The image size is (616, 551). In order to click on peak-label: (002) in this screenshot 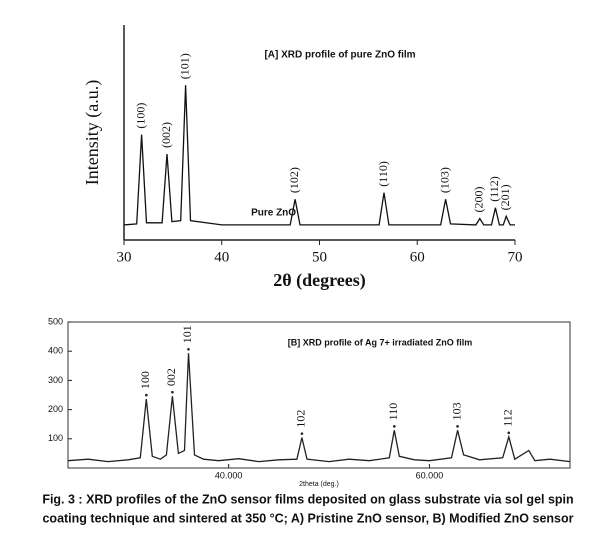, I will do `click(166, 135)`.